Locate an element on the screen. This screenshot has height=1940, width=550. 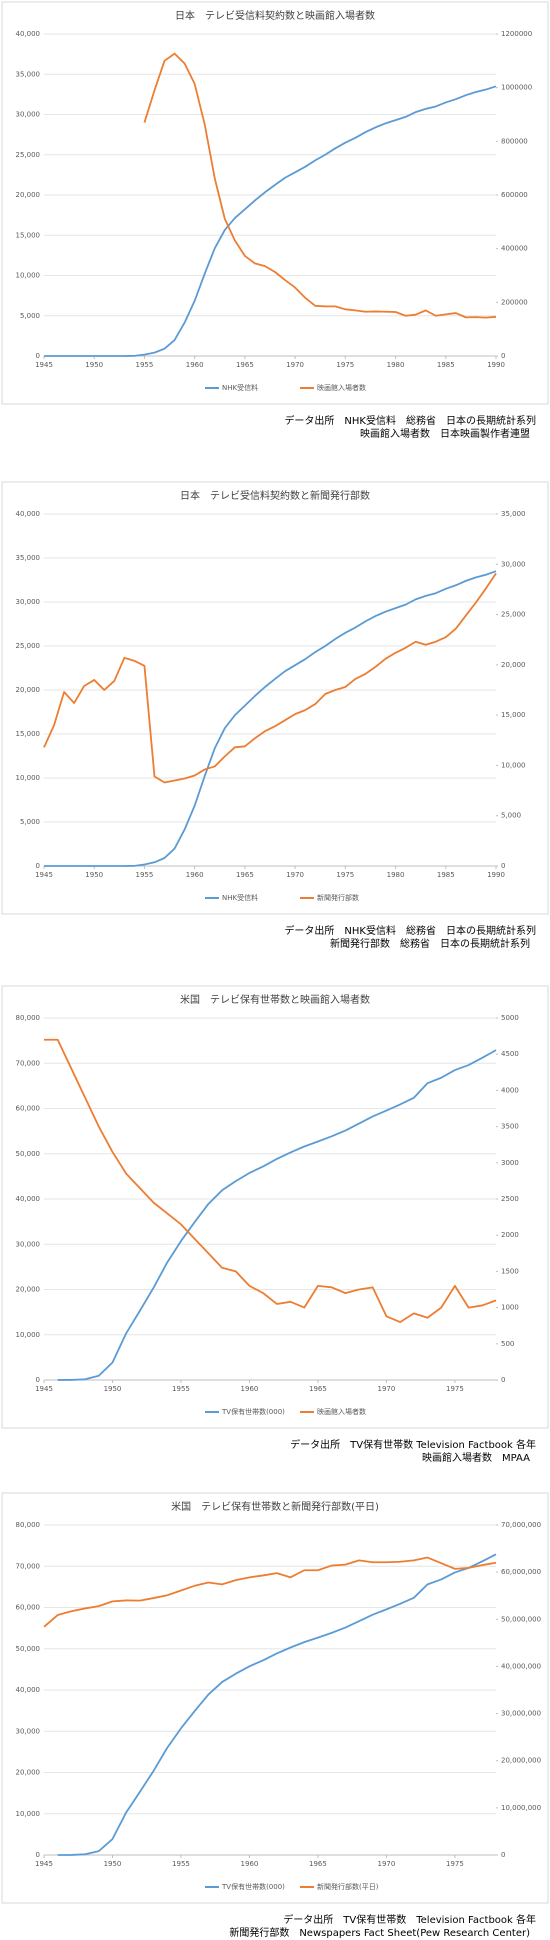
y-tick-label: 70,000 is located at coordinates (28, 1566).